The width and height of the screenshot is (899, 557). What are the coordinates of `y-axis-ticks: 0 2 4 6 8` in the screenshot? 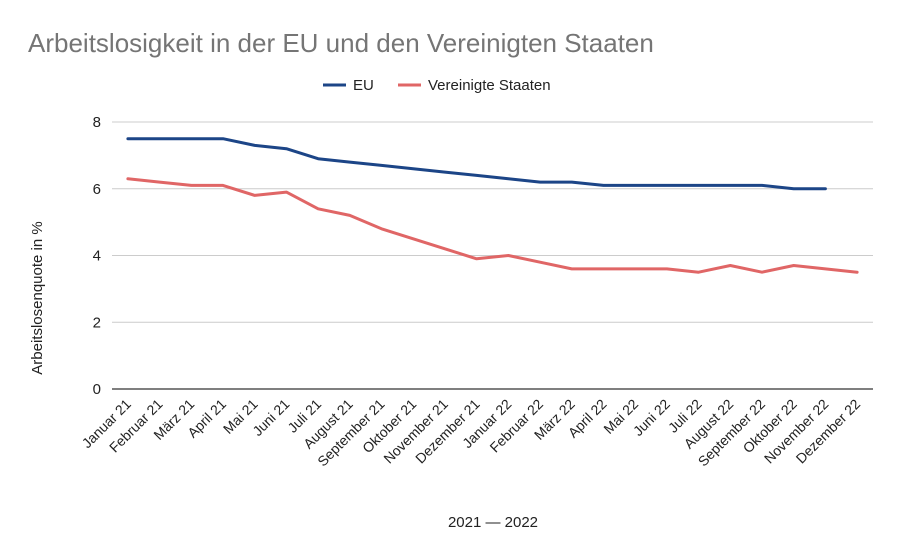 It's located at (97, 256).